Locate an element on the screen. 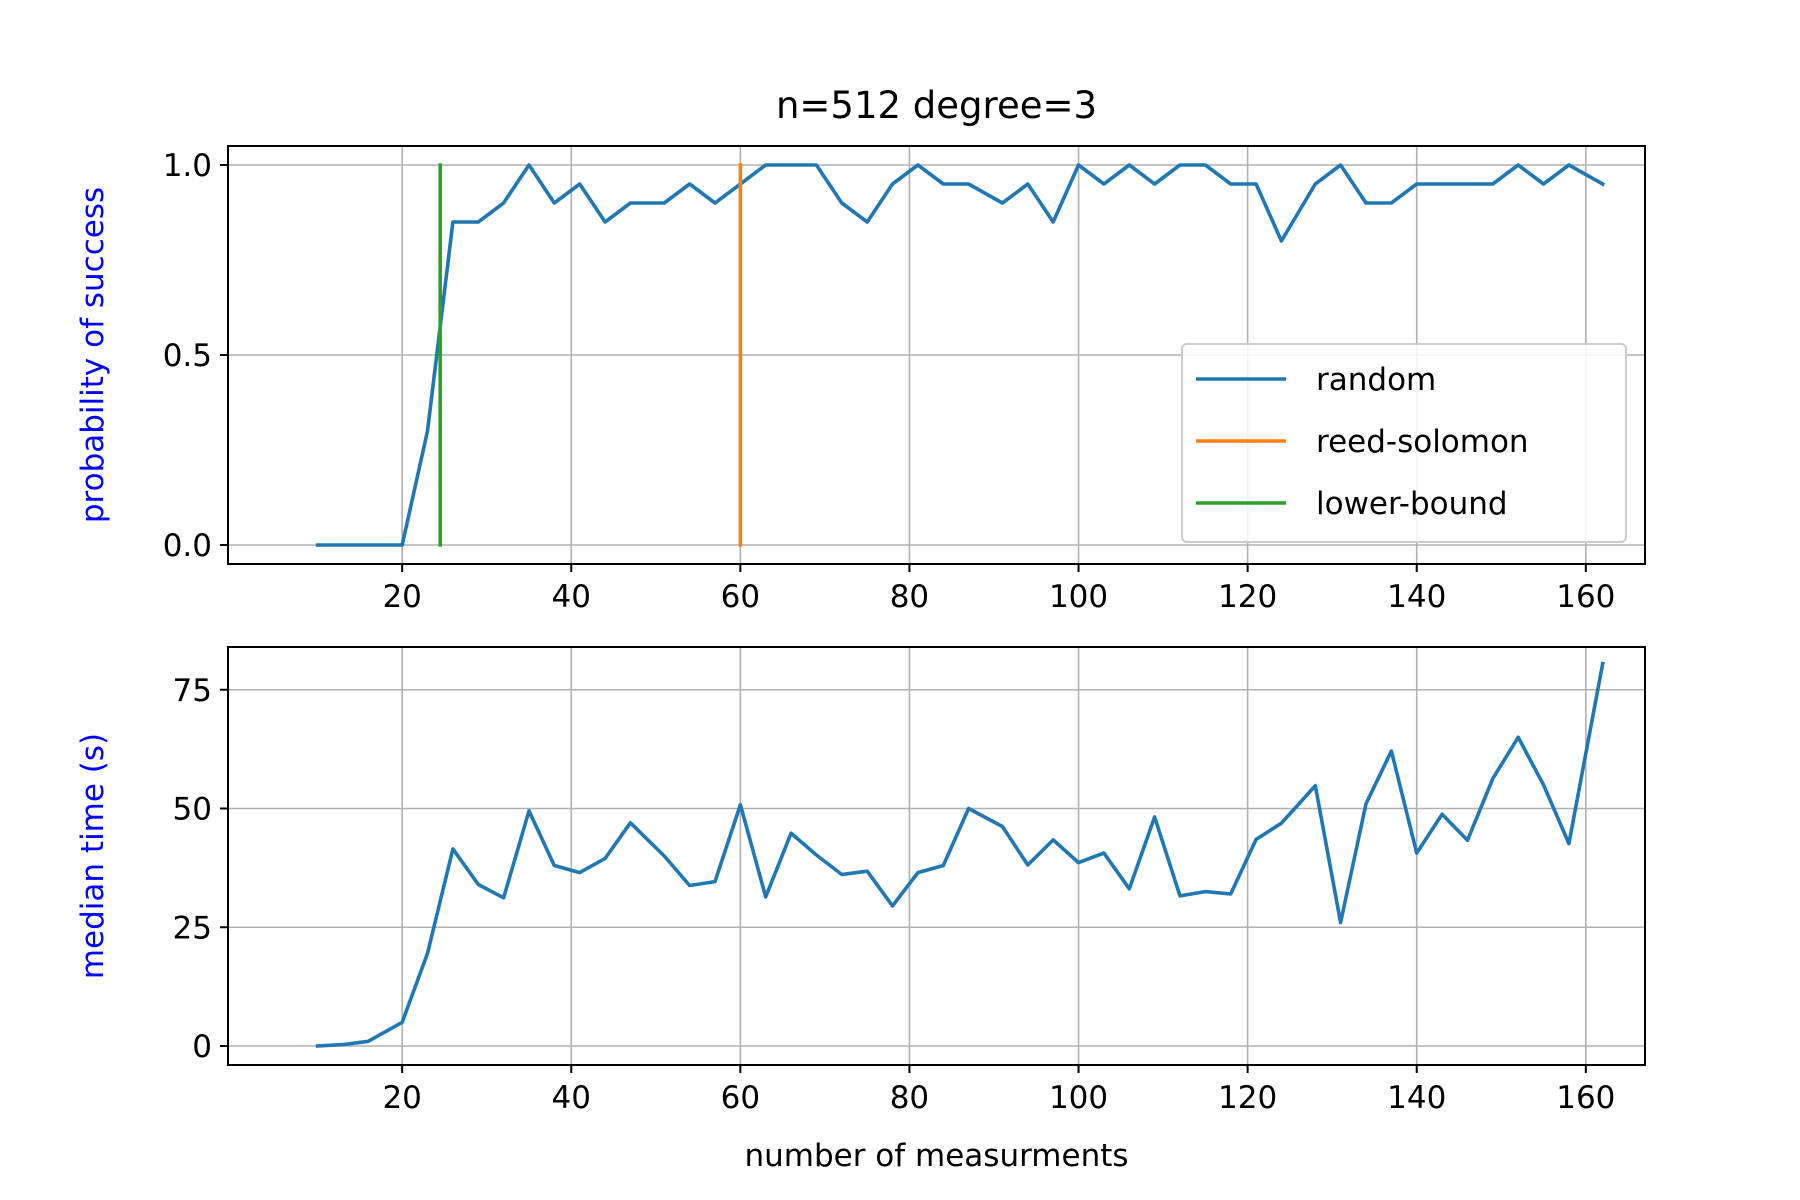 The height and width of the screenshot is (1200, 1800). y-tick-label: 0.5 is located at coordinates (187, 356).